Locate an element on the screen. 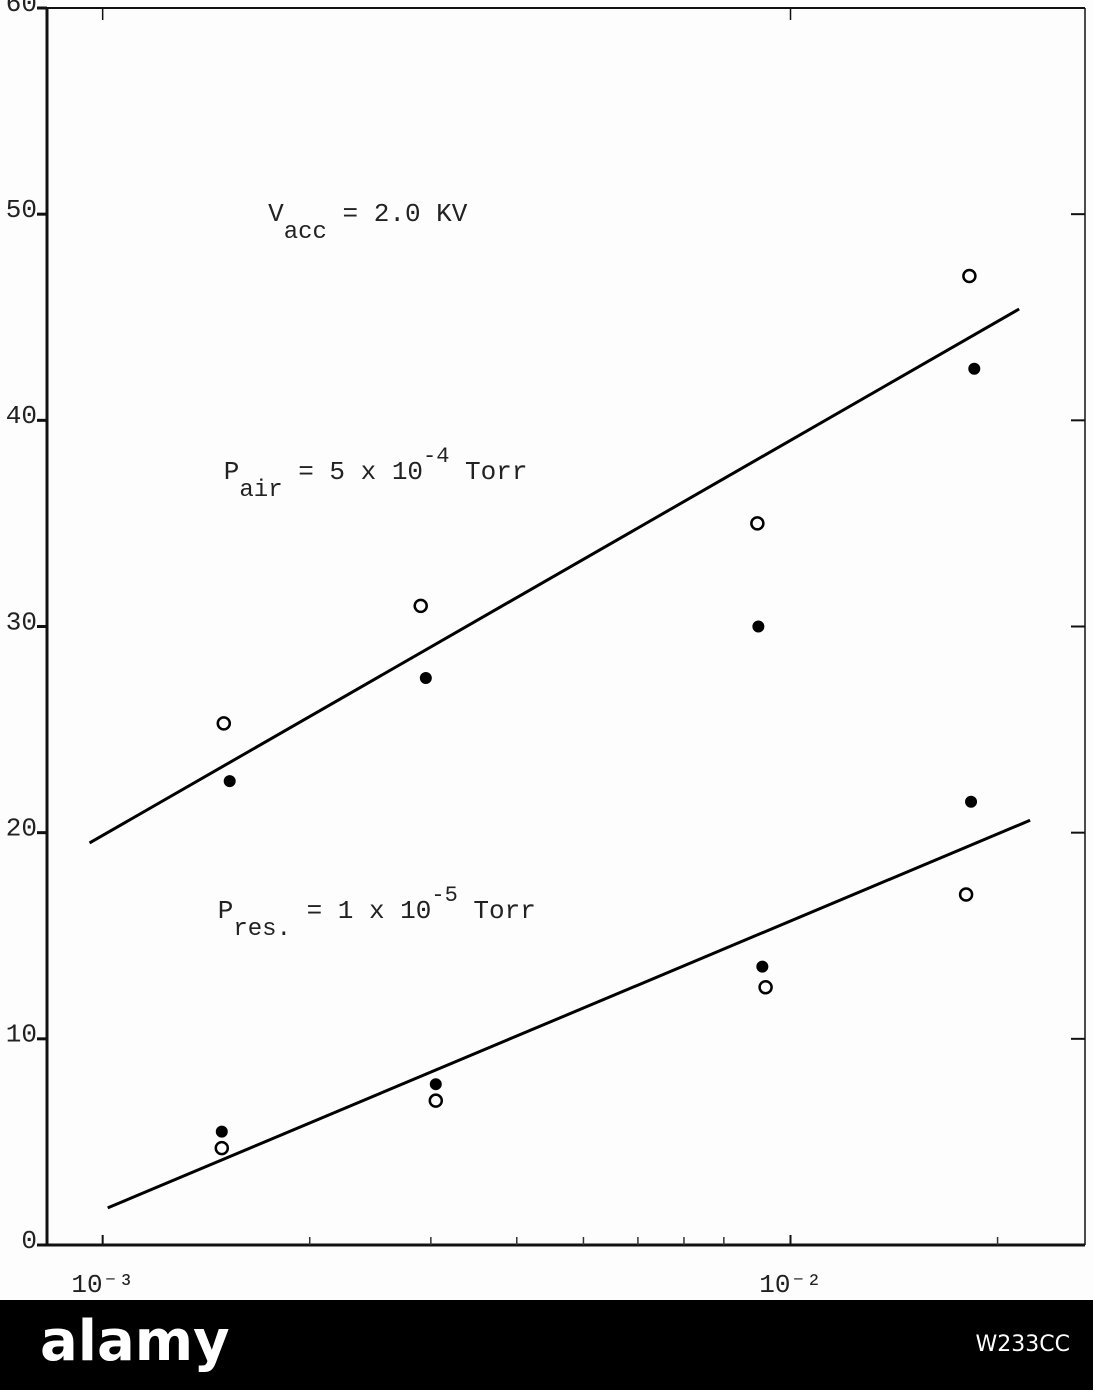 The width and height of the screenshot is (1093, 1390). annotation: Pres. = 1 x 10-5 Torr is located at coordinates (377, 913).